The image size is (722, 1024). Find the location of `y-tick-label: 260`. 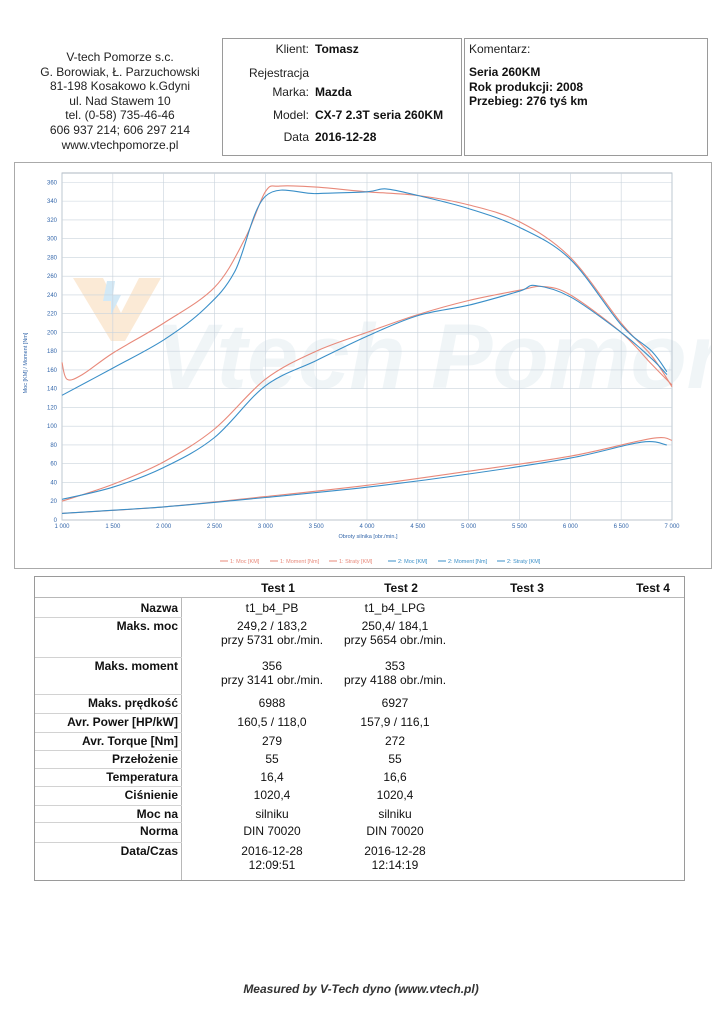

y-tick-label: 260 is located at coordinates (52, 277).